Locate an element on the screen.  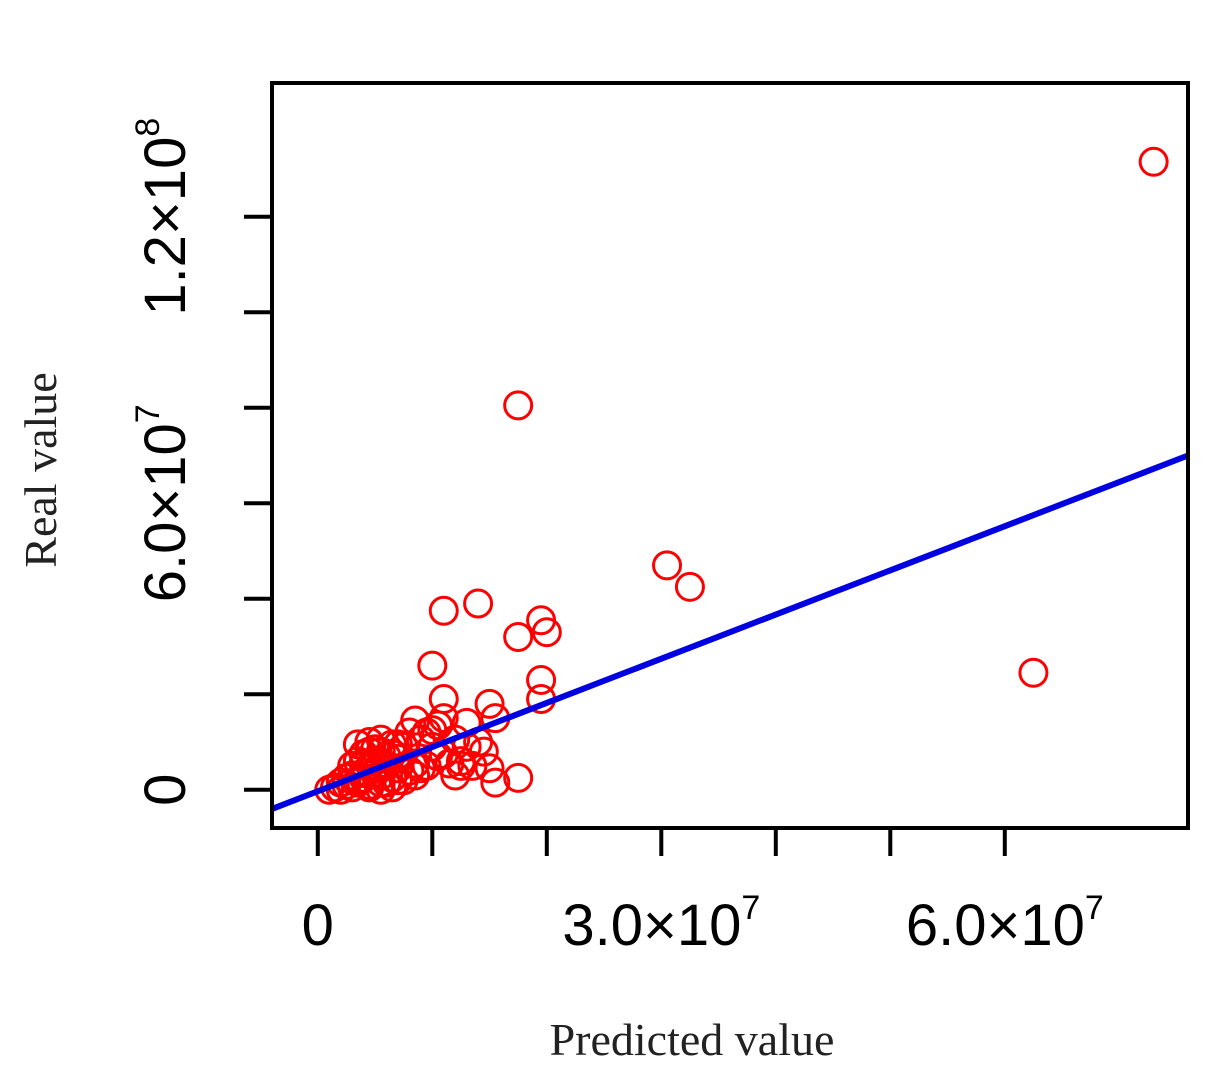
x-tick-label: 6.0×10⁷ is located at coordinates (1005, 923).